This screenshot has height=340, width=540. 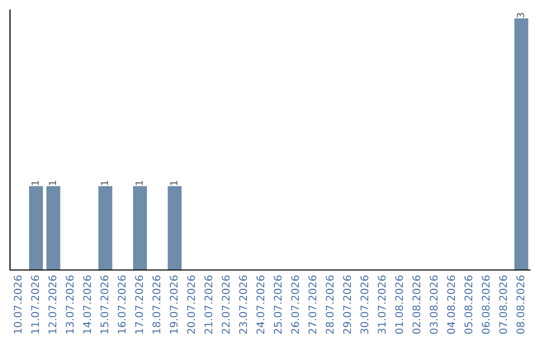 What do you see at coordinates (191, 305) in the screenshot?
I see `x-tick-label: 20.07.2026` at bounding box center [191, 305].